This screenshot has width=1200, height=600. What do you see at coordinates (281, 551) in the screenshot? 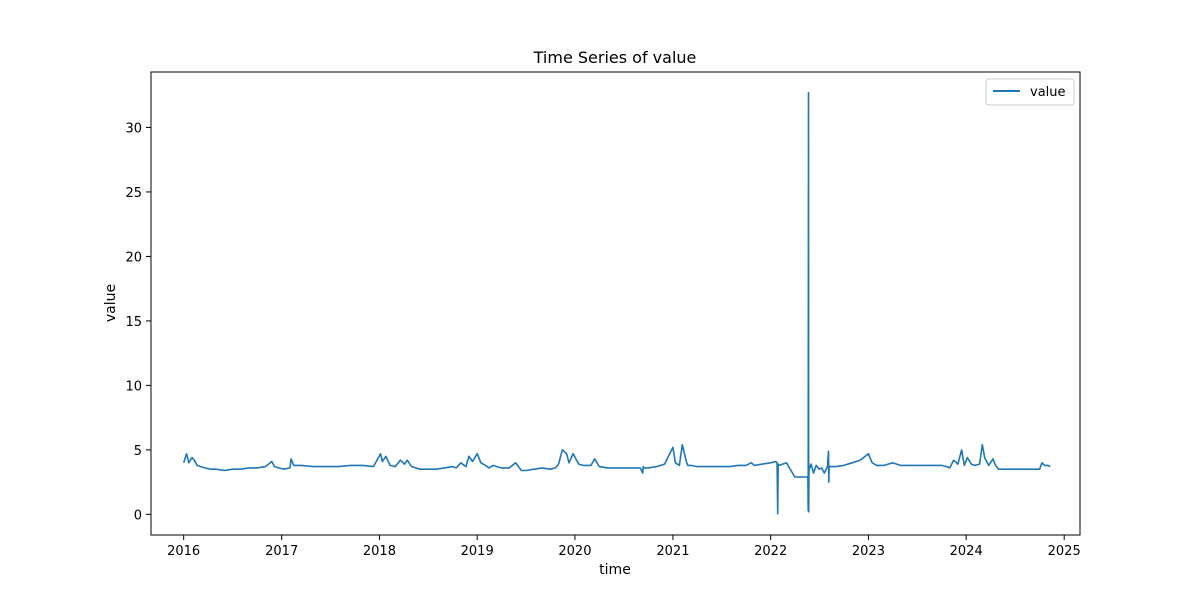
I see `x-tick-label: 2017` at bounding box center [281, 551].